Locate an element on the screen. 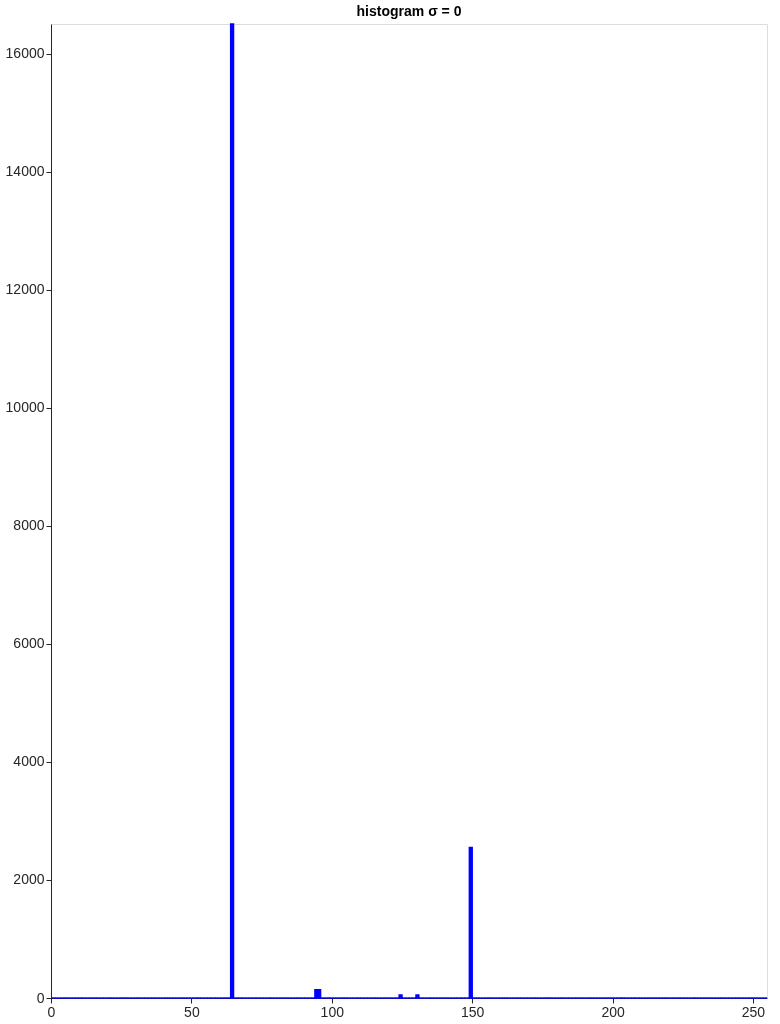  y-tick-label: 4000 is located at coordinates (29, 761).